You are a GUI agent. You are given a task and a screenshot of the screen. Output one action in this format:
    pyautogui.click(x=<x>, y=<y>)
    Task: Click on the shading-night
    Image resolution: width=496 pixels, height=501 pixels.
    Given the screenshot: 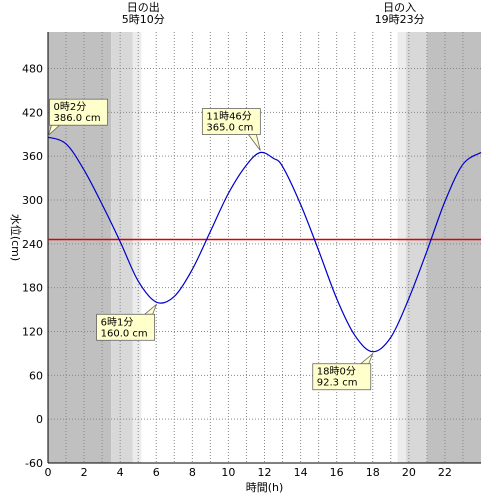 What is the action you would take?
    pyautogui.click(x=453, y=247)
    